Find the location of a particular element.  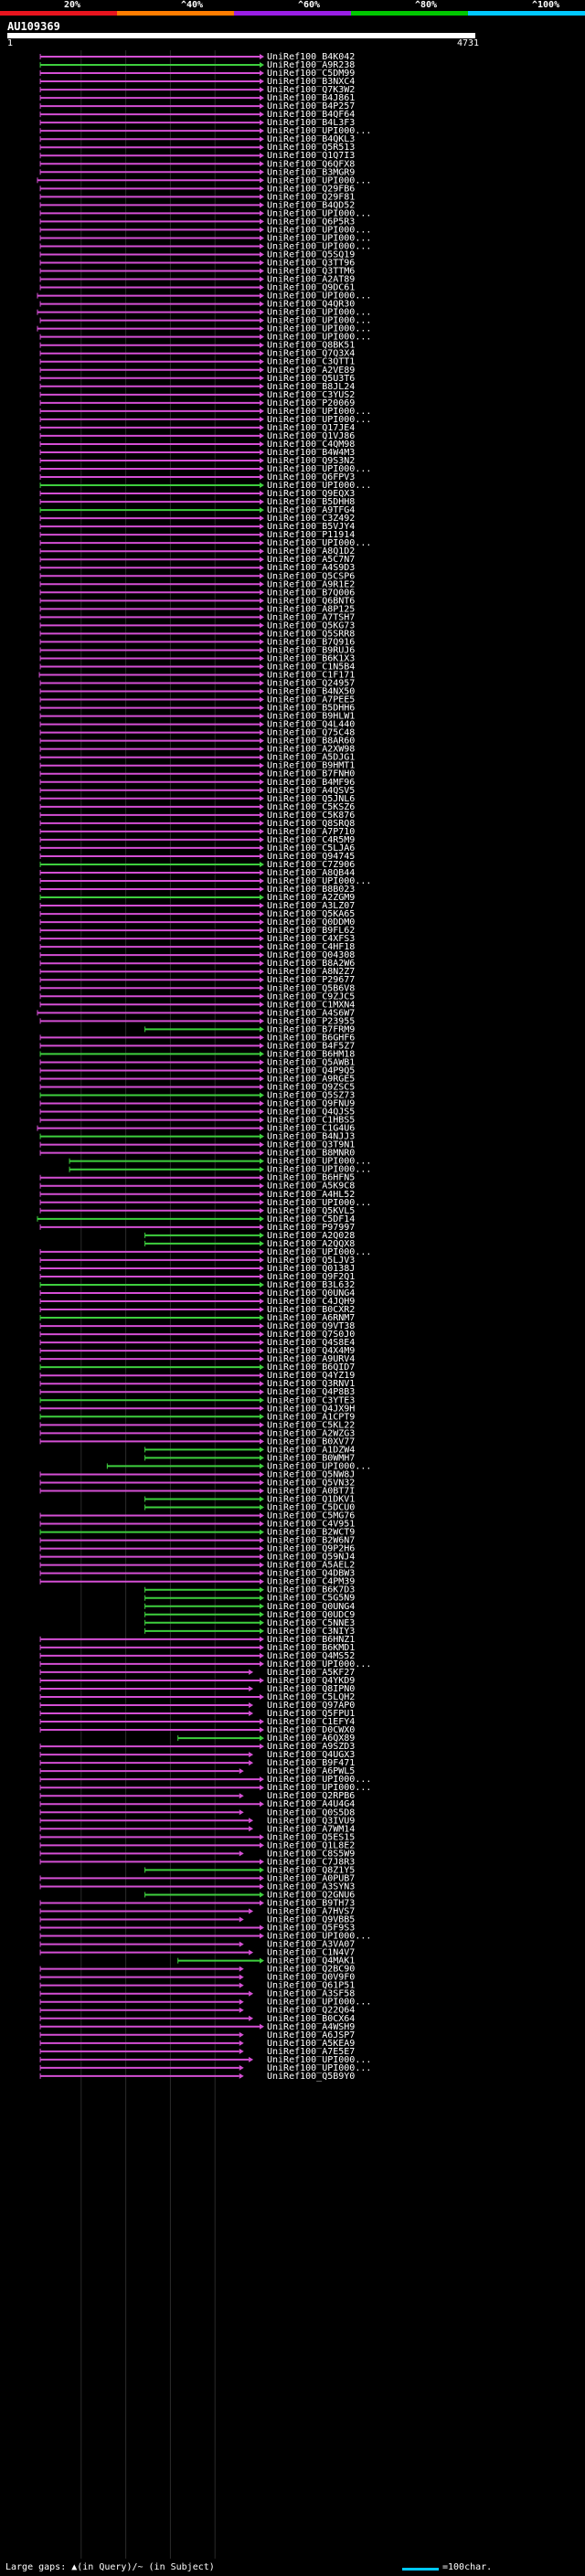

hit-label: UniRef100_Q5U3T6 is located at coordinates (311, 379).